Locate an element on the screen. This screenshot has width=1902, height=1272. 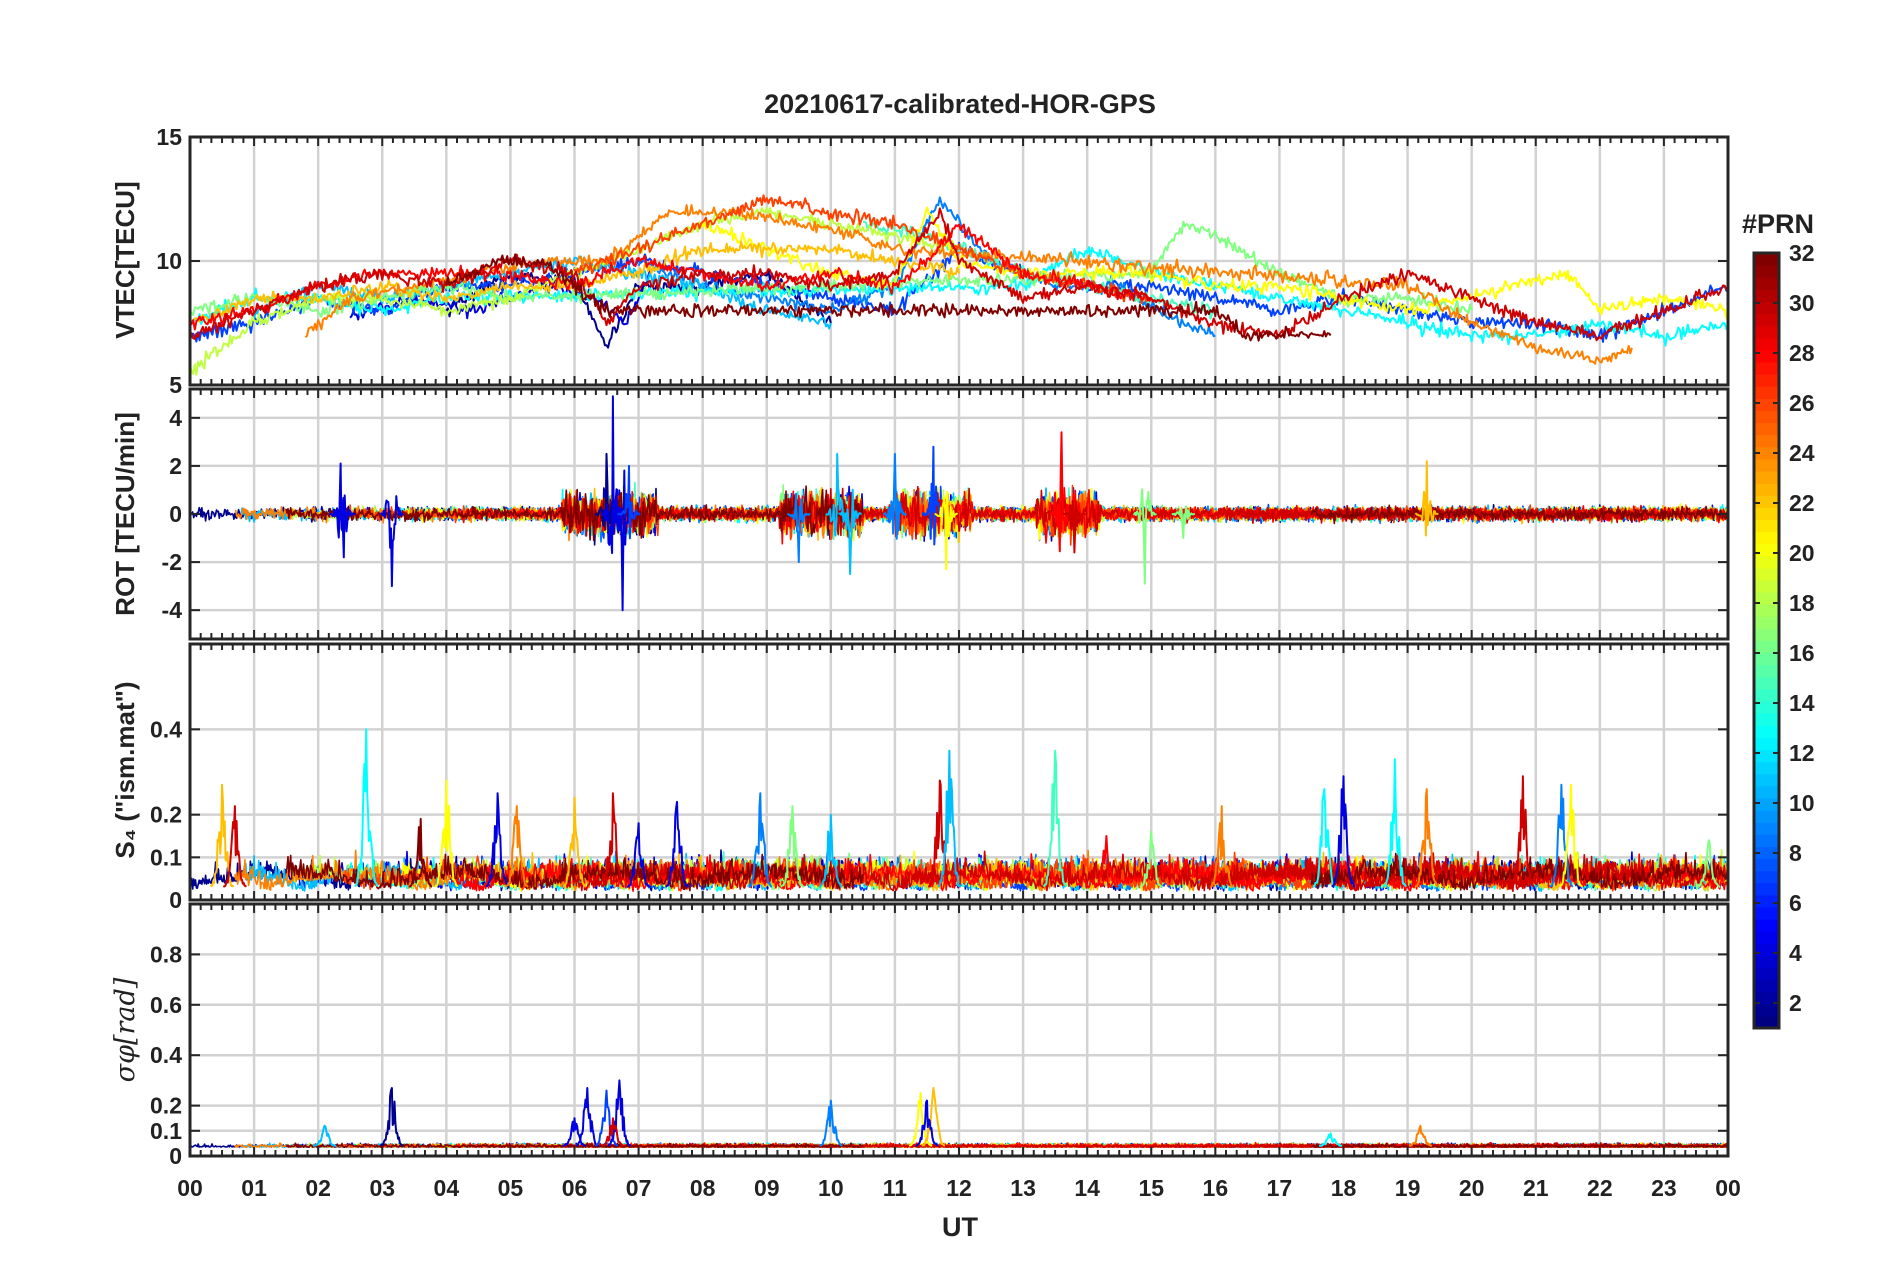
colorbar-frame is located at coordinates (1766, 640).